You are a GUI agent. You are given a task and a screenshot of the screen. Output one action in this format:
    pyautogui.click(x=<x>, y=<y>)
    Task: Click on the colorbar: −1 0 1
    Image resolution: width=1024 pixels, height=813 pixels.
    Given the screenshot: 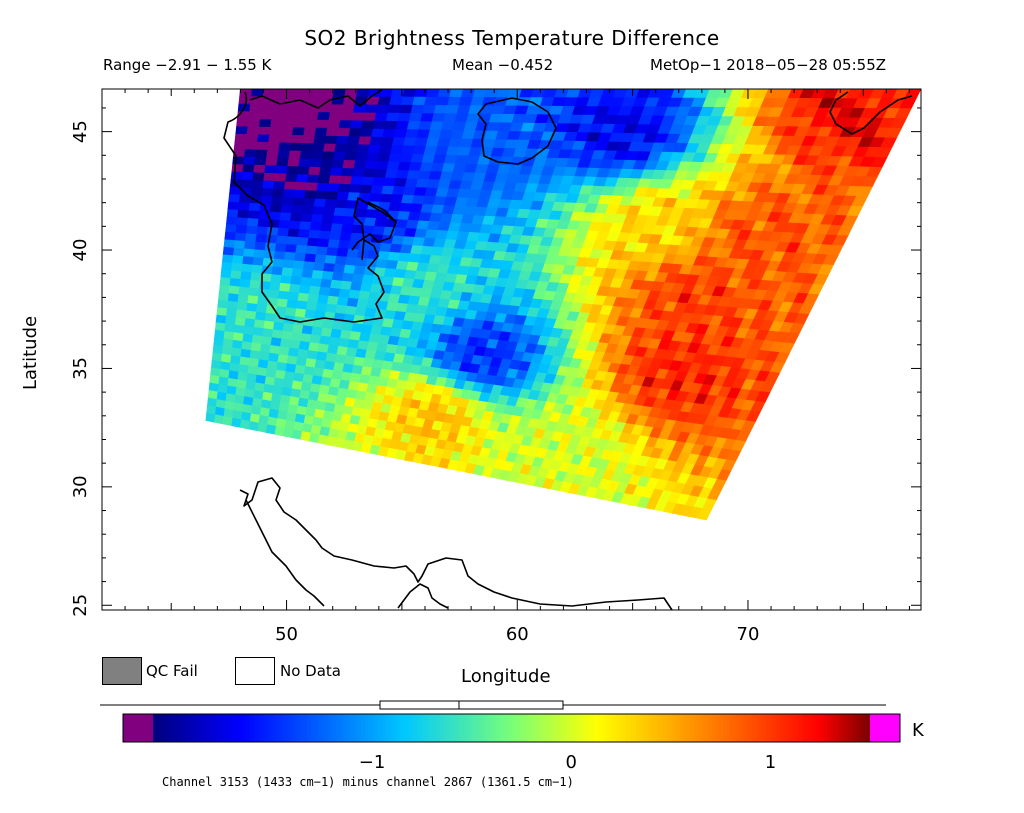 What is the action you would take?
    pyautogui.click(x=500, y=736)
    